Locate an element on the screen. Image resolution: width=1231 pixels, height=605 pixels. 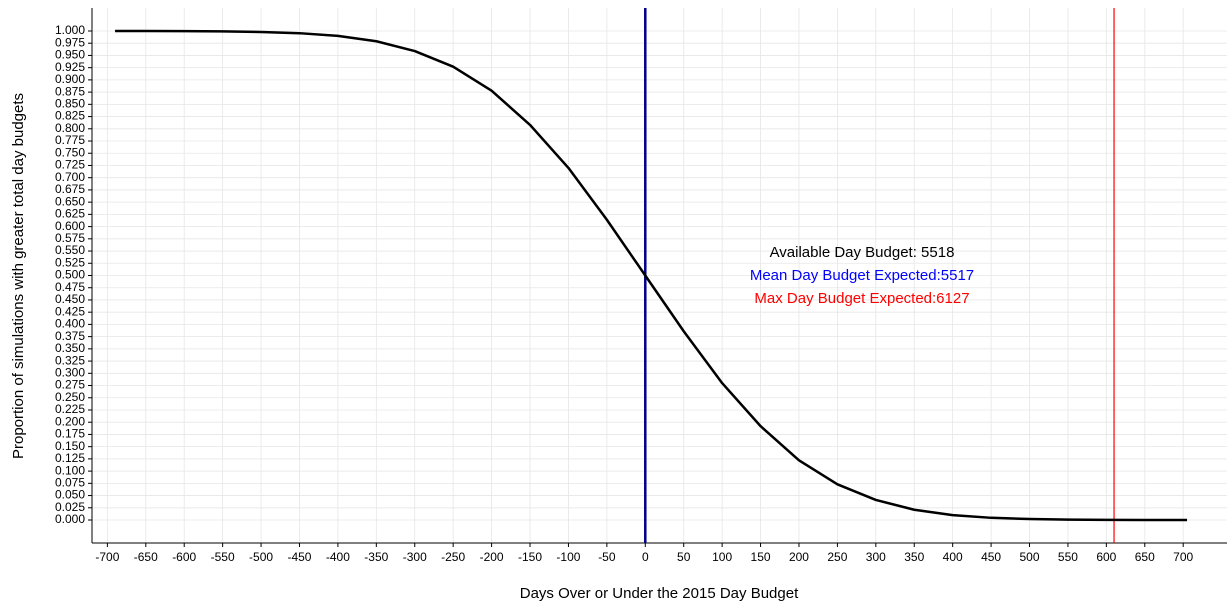
x-tick-label: -650 is located at coordinates (146, 557).